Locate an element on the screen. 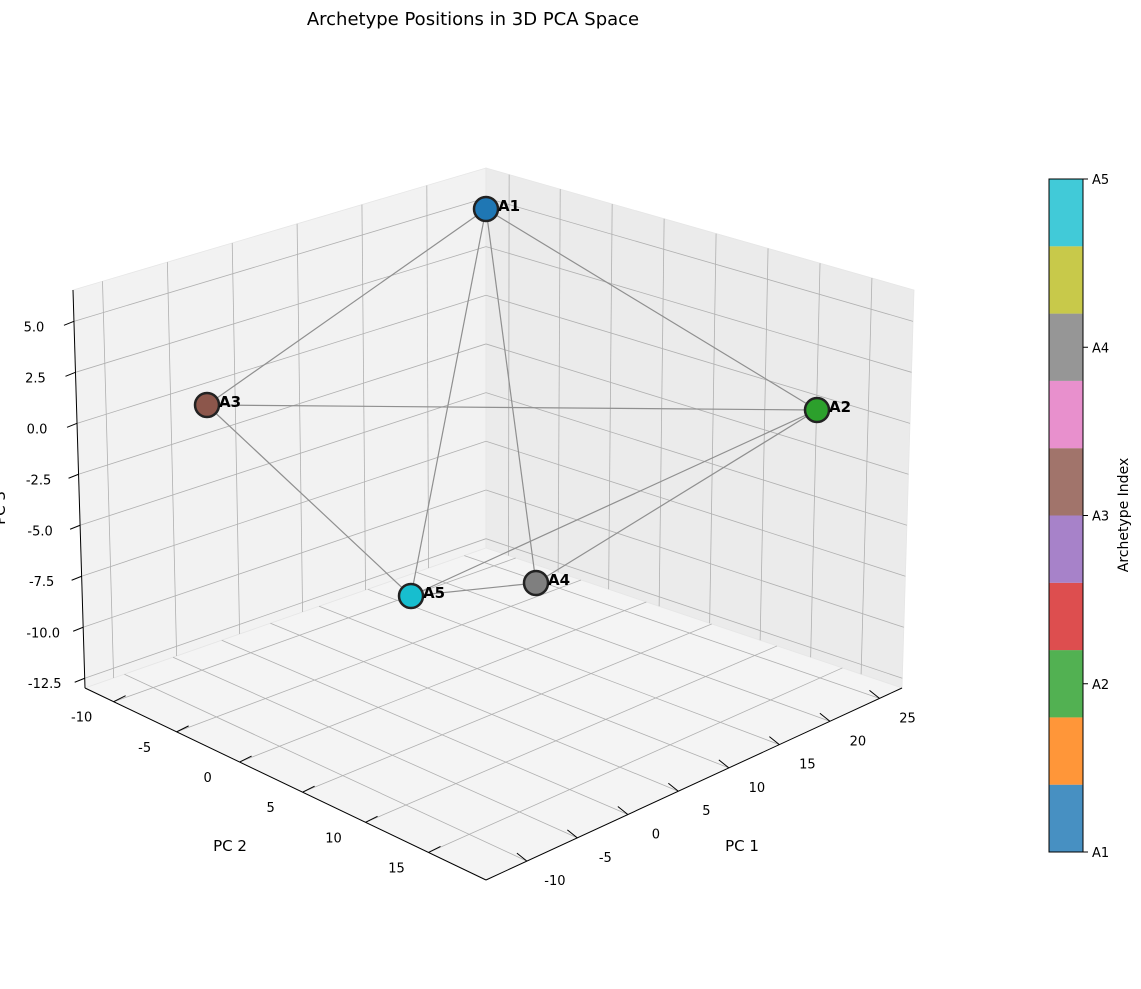 The height and width of the screenshot is (989, 1141). y-tick-label: 10 is located at coordinates (333, 838).